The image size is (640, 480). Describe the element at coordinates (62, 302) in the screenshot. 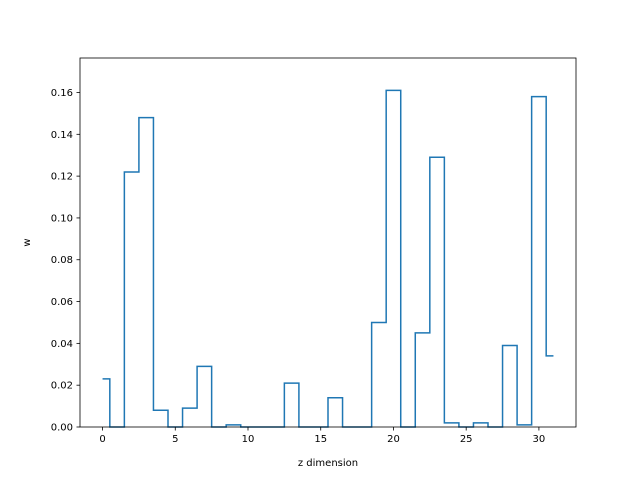

I see `y-tick-label: 0.06` at that location.